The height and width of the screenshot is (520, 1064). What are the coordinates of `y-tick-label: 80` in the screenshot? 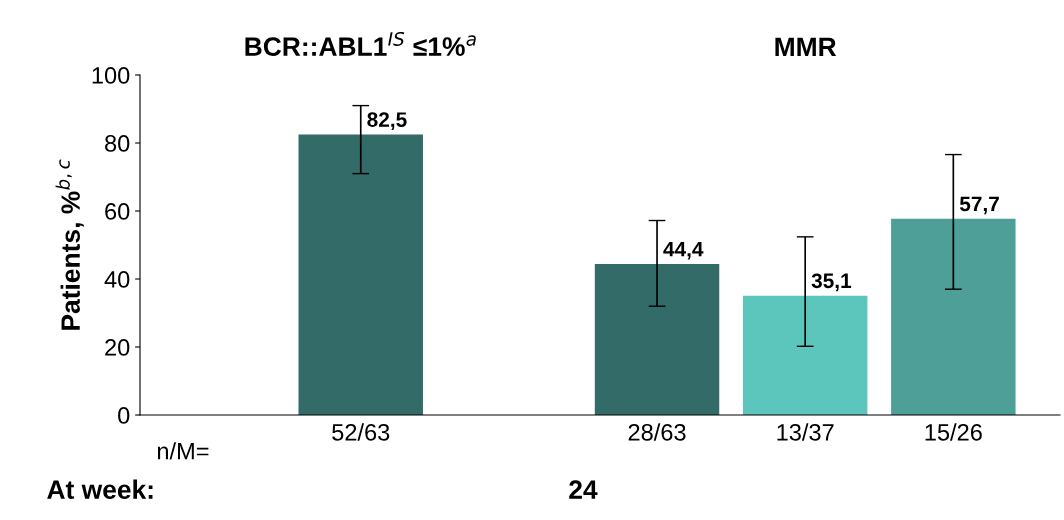 It's located at (117, 143).